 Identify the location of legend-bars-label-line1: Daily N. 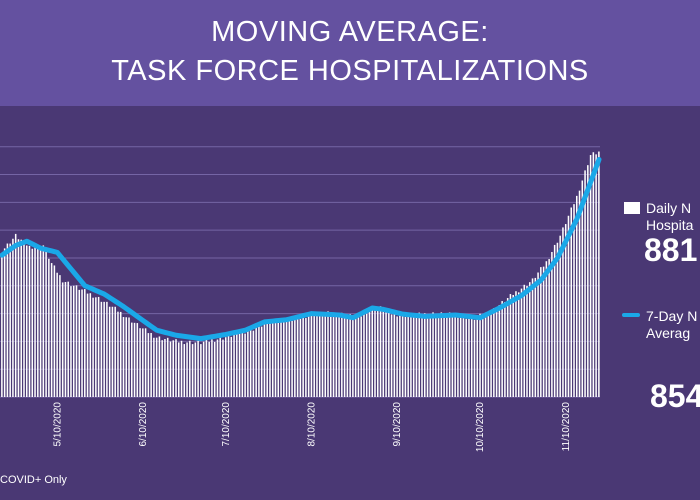
(669, 208).